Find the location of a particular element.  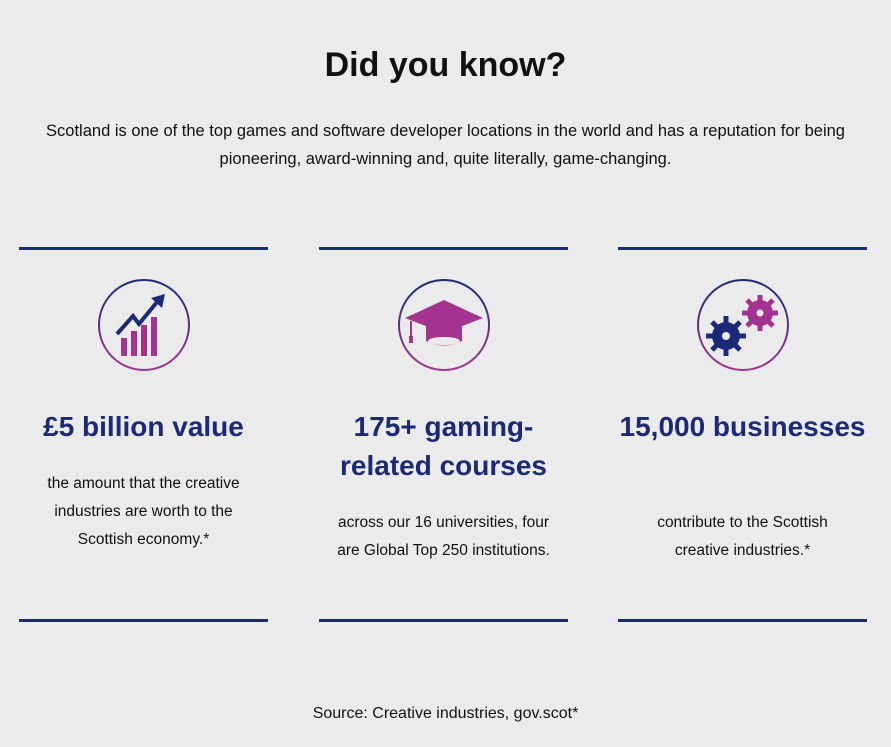

graduation-cap-icon is located at coordinates (444, 325).